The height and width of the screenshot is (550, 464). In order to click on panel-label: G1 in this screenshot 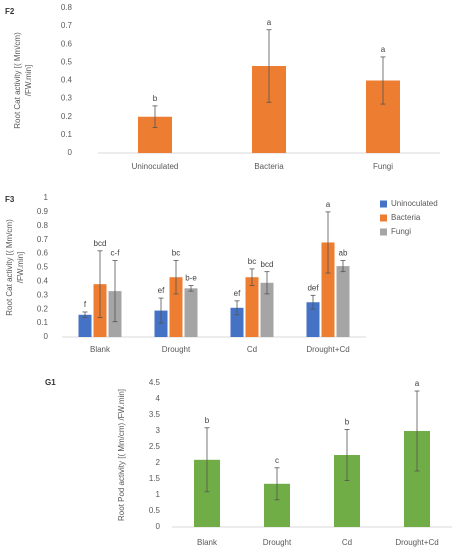, I will do `click(50, 382)`.